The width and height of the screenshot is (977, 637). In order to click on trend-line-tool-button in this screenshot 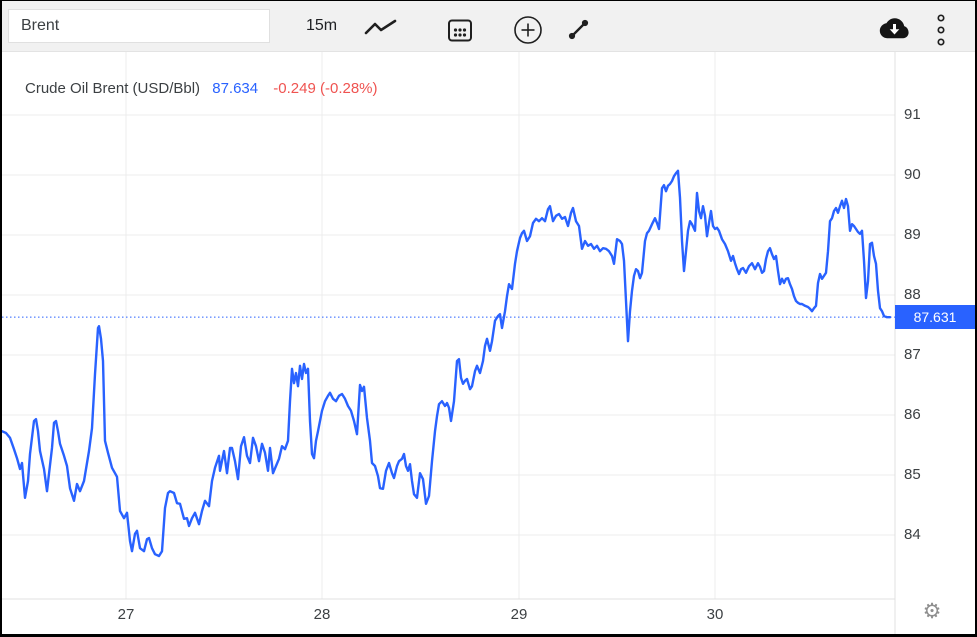, I will do `click(579, 29)`.